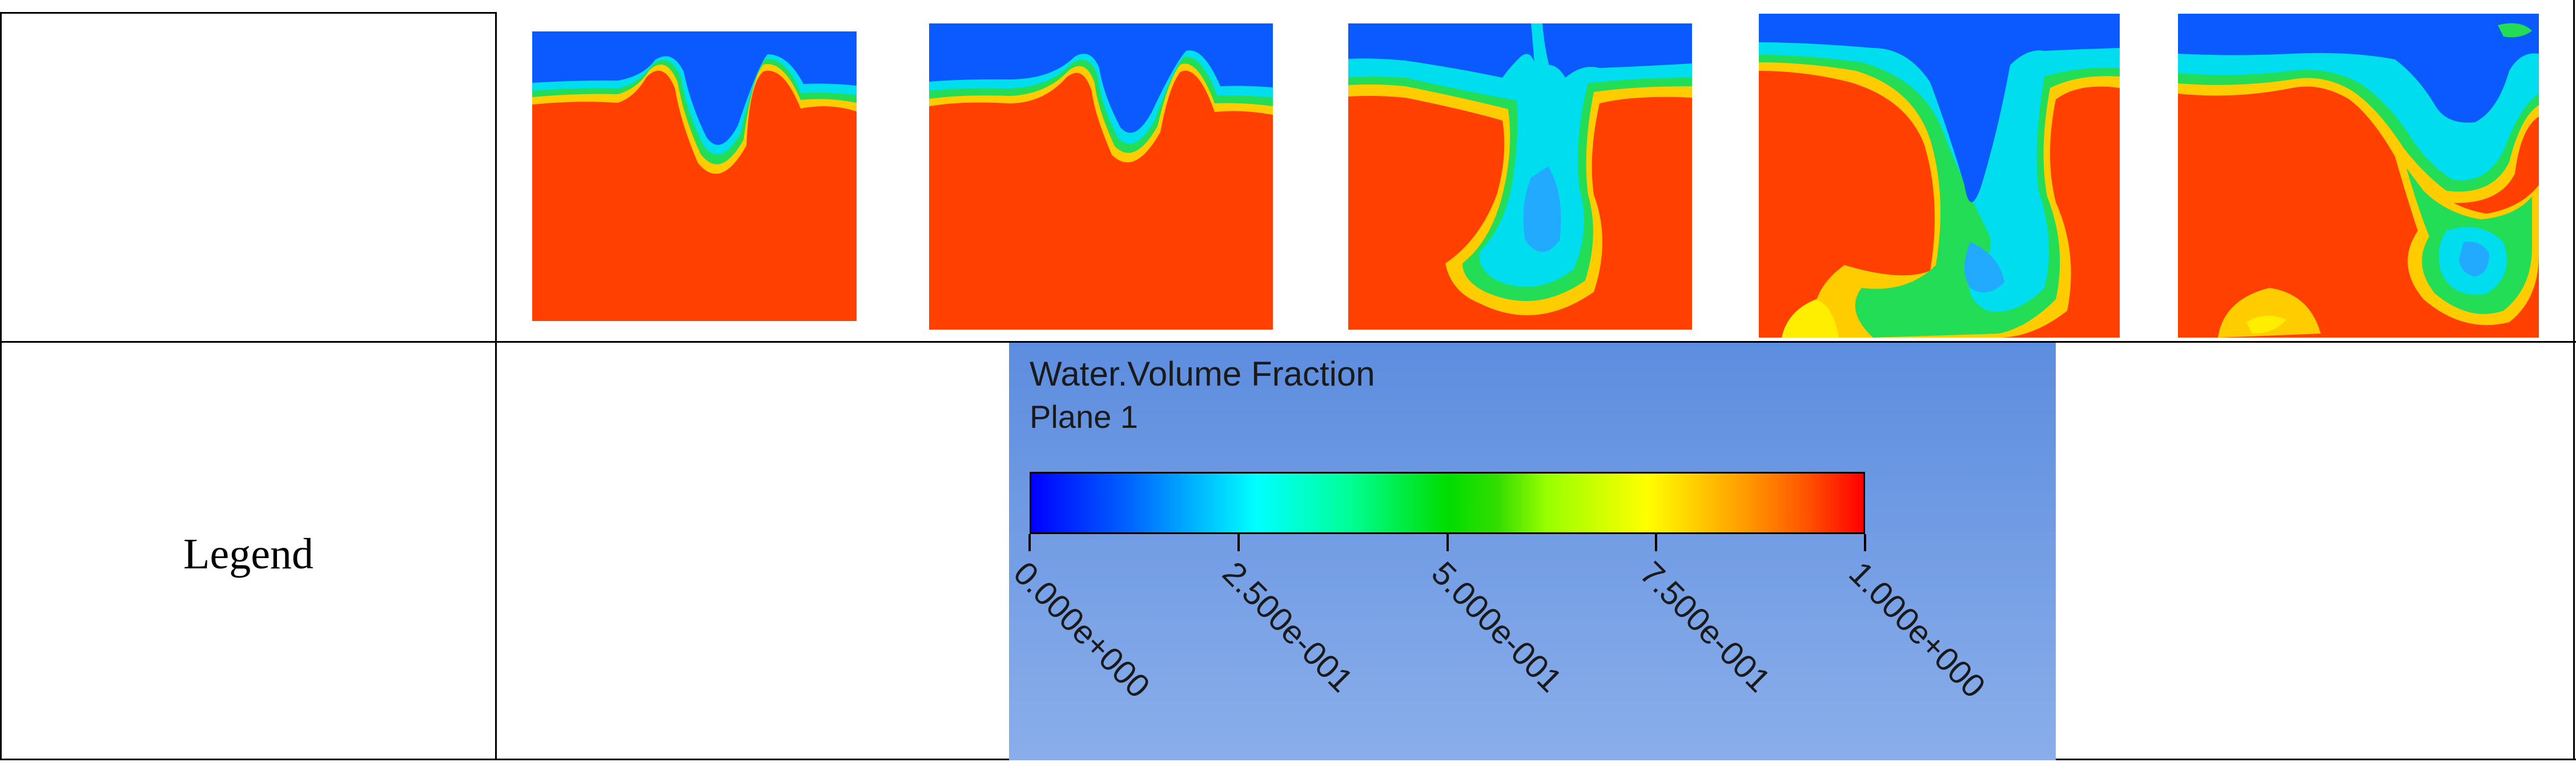  I want to click on colorbar-tick-label: 2.500e-001, so click(1287, 627).